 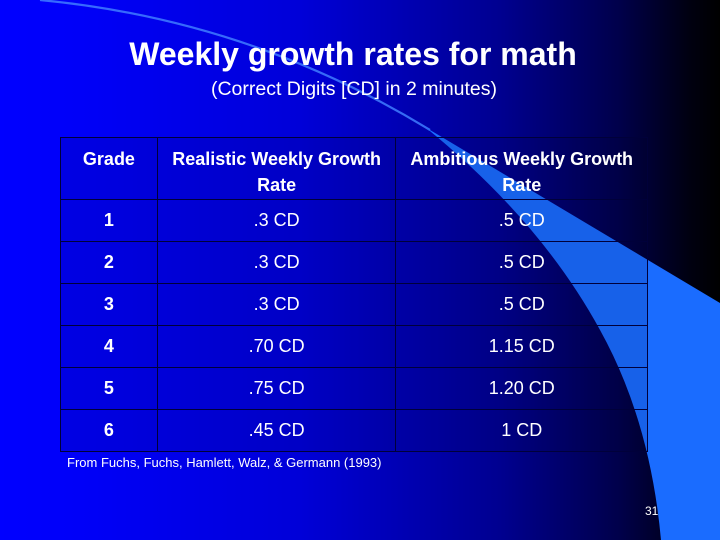 I want to click on header-ambitious: Ambitious Weekly Growth Rate, so click(x=521, y=168).